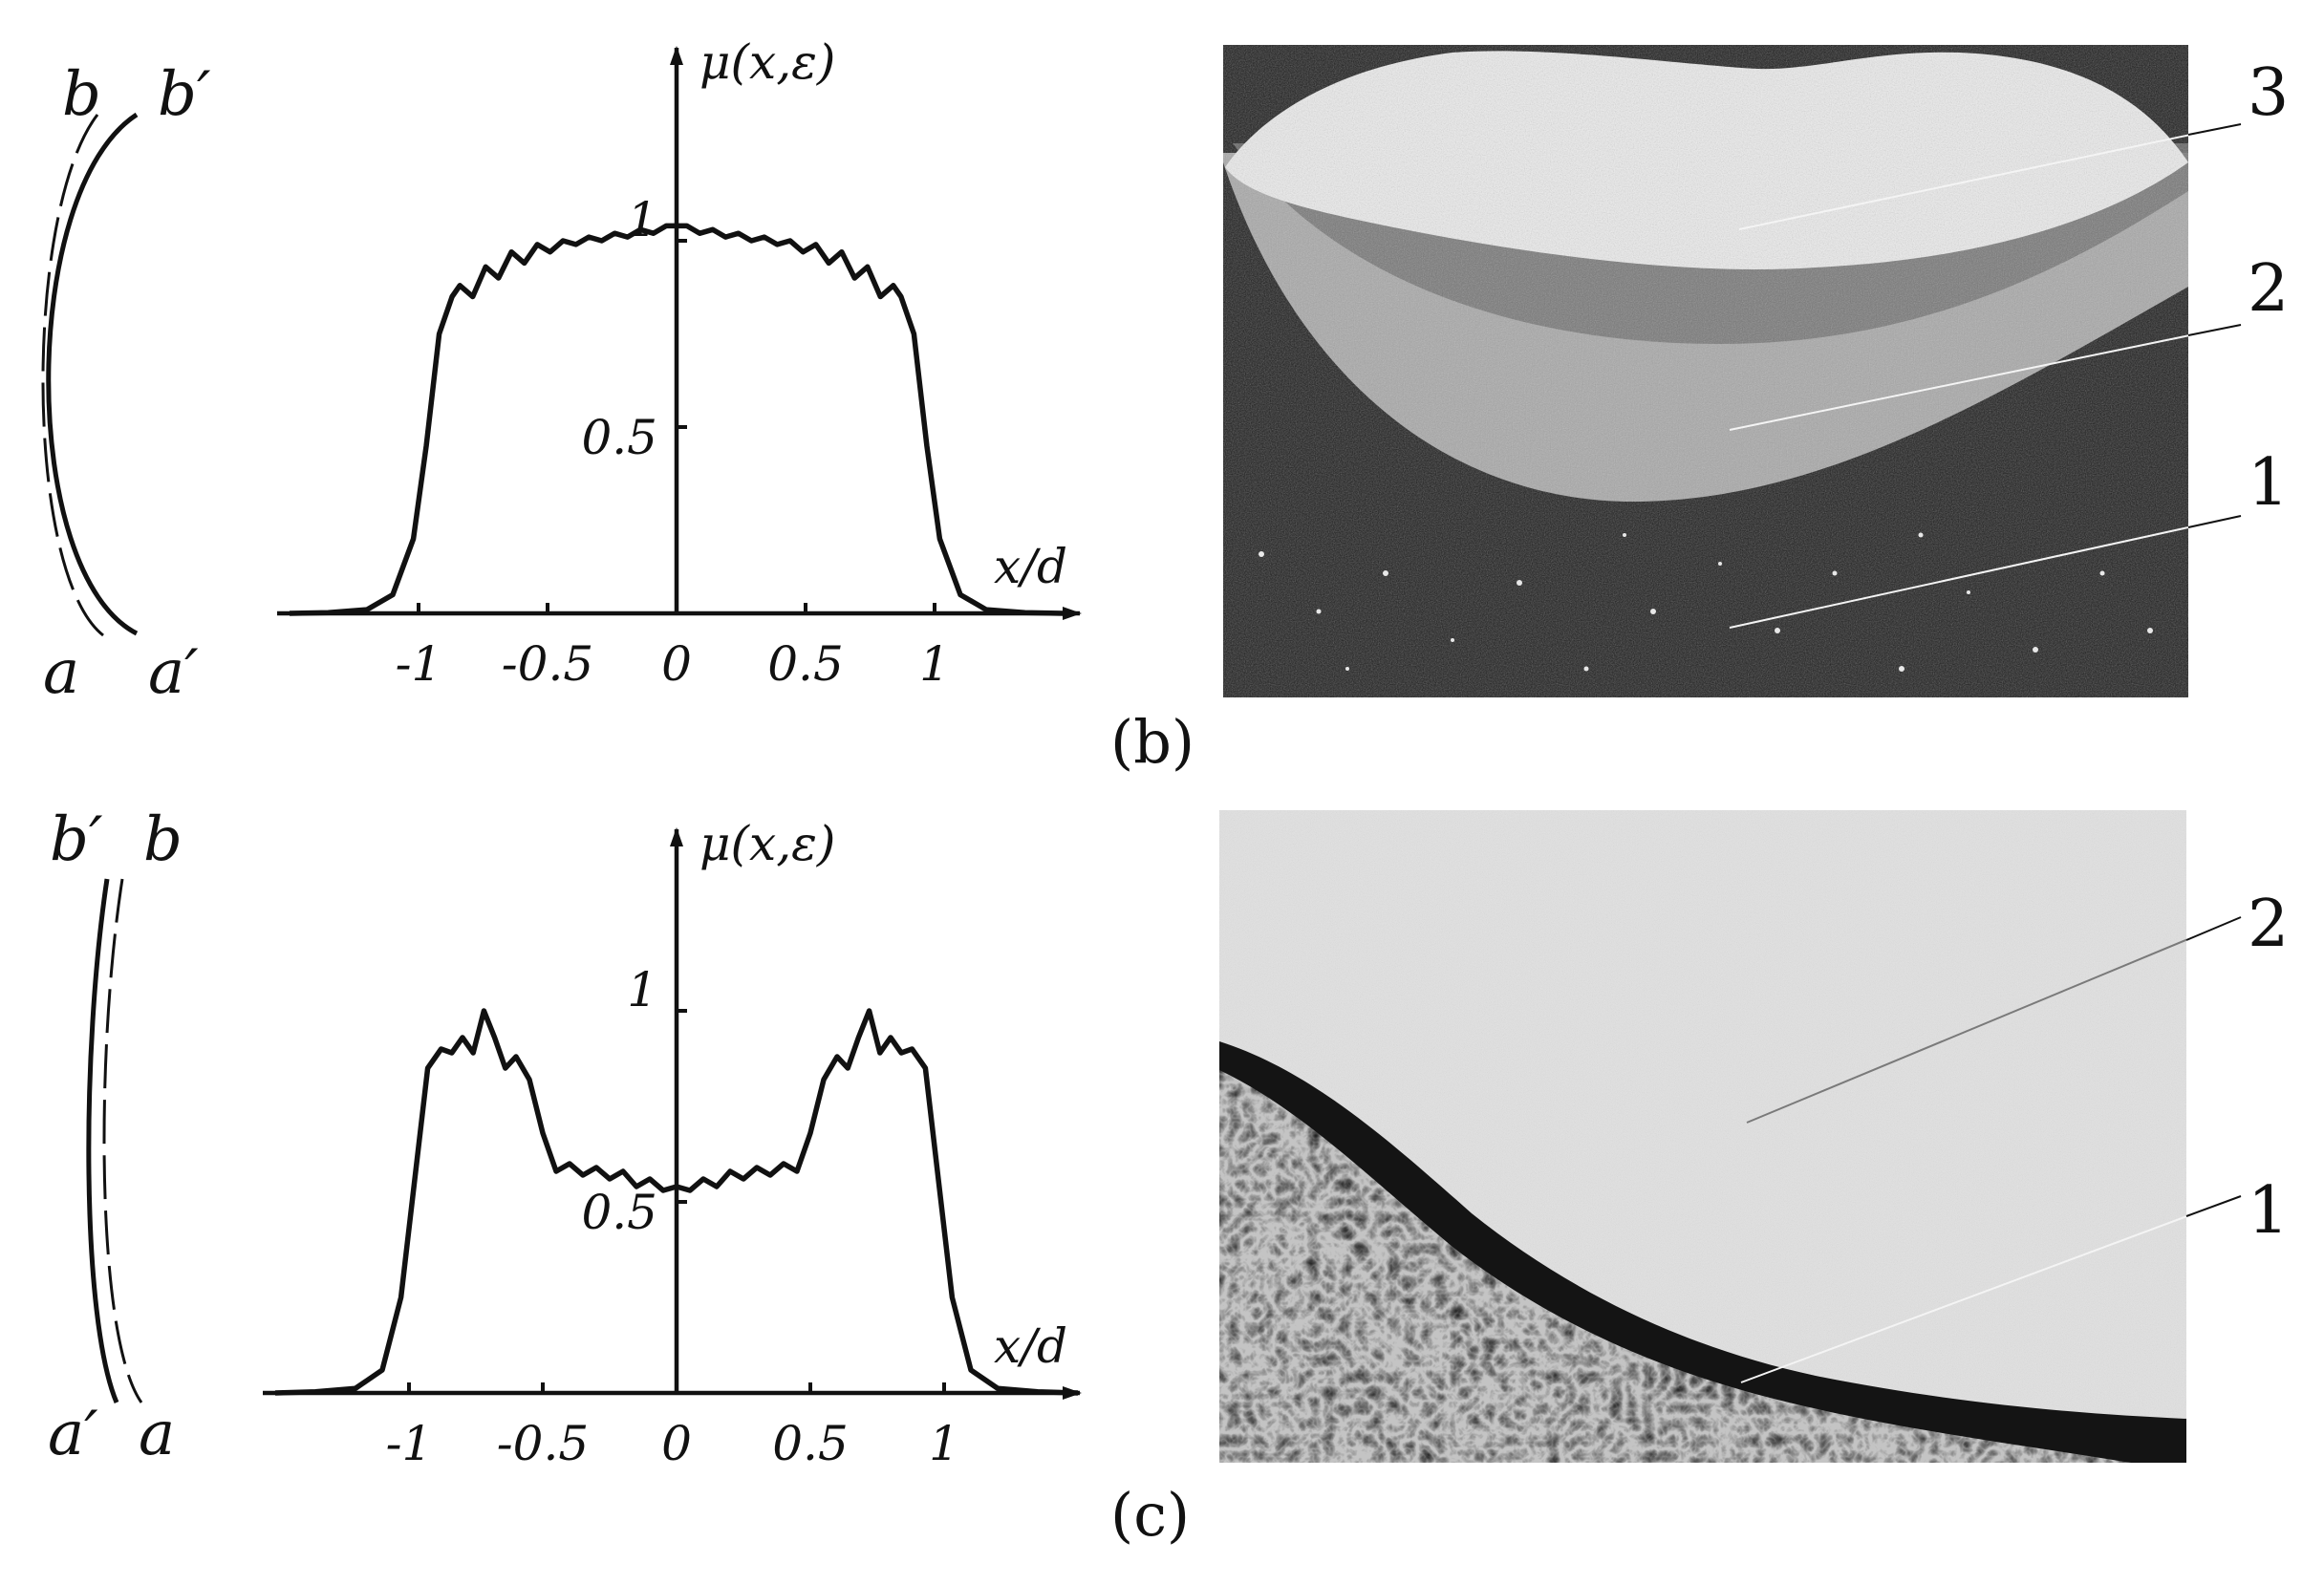 The width and height of the screenshot is (2324, 1585). I want to click on sketch-bottom-label-right: a′, so click(173, 673).